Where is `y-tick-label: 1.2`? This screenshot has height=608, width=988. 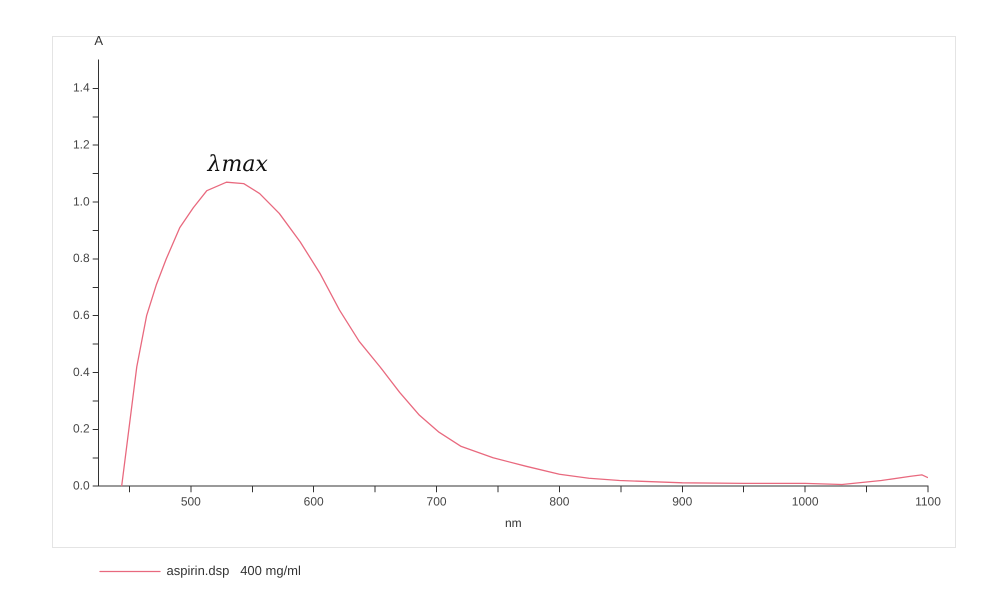 y-tick-label: 1.2 is located at coordinates (81, 145).